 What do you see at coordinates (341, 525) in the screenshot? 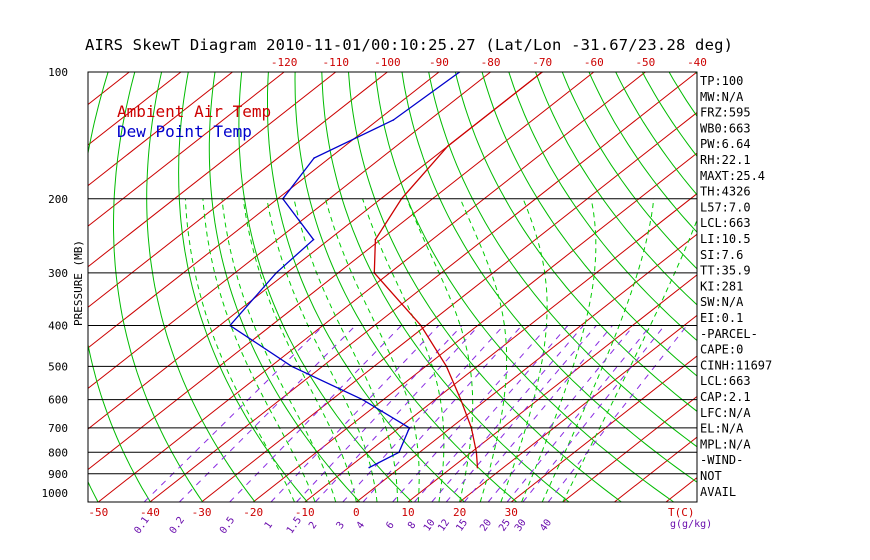
I see `mixing-ratio-tick-label: 3` at bounding box center [341, 525].